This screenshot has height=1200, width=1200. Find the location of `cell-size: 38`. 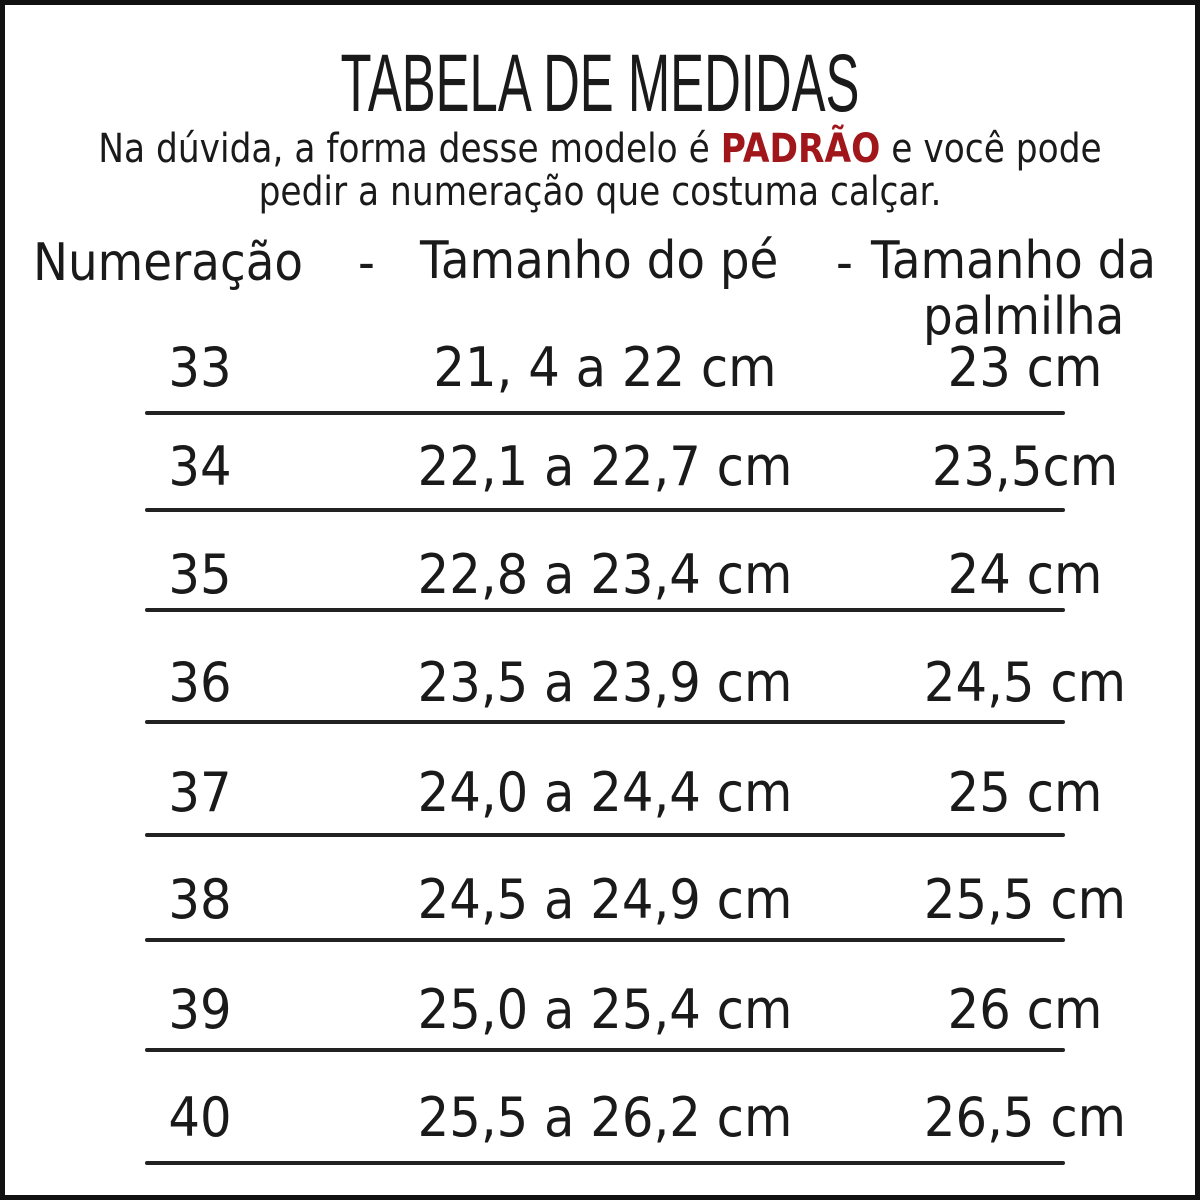

cell-size: 38 is located at coordinates (200, 899).